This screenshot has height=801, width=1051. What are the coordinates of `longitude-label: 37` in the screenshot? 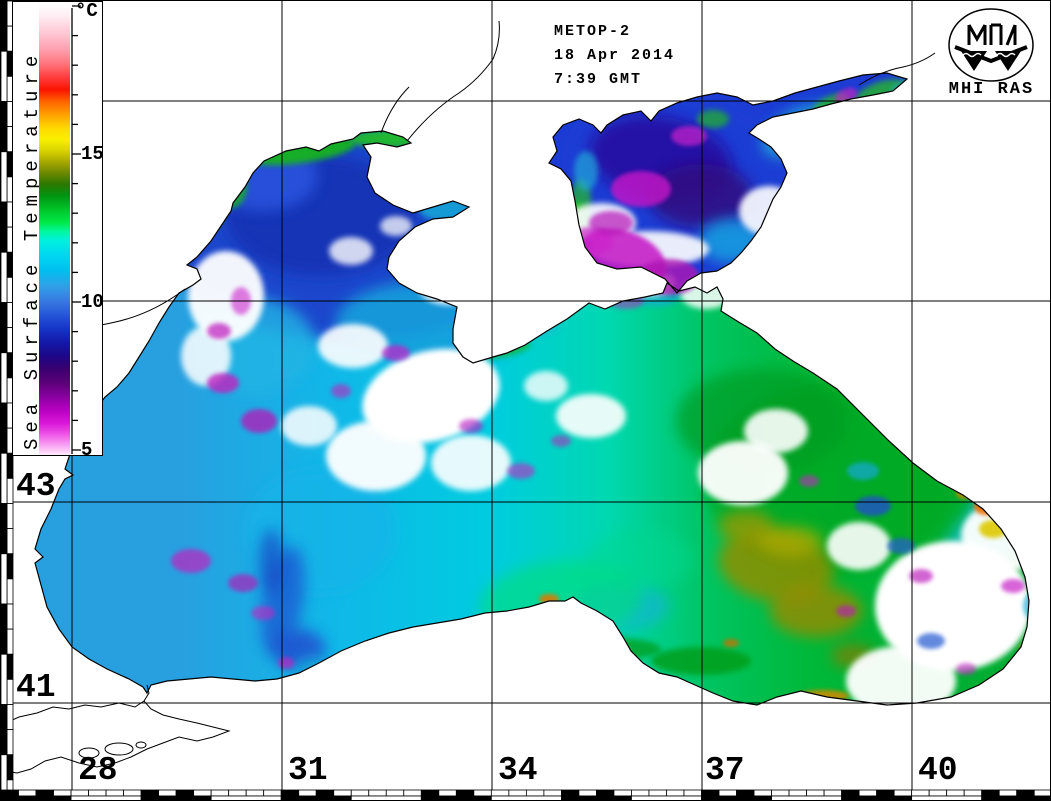 It's located at (725, 770).